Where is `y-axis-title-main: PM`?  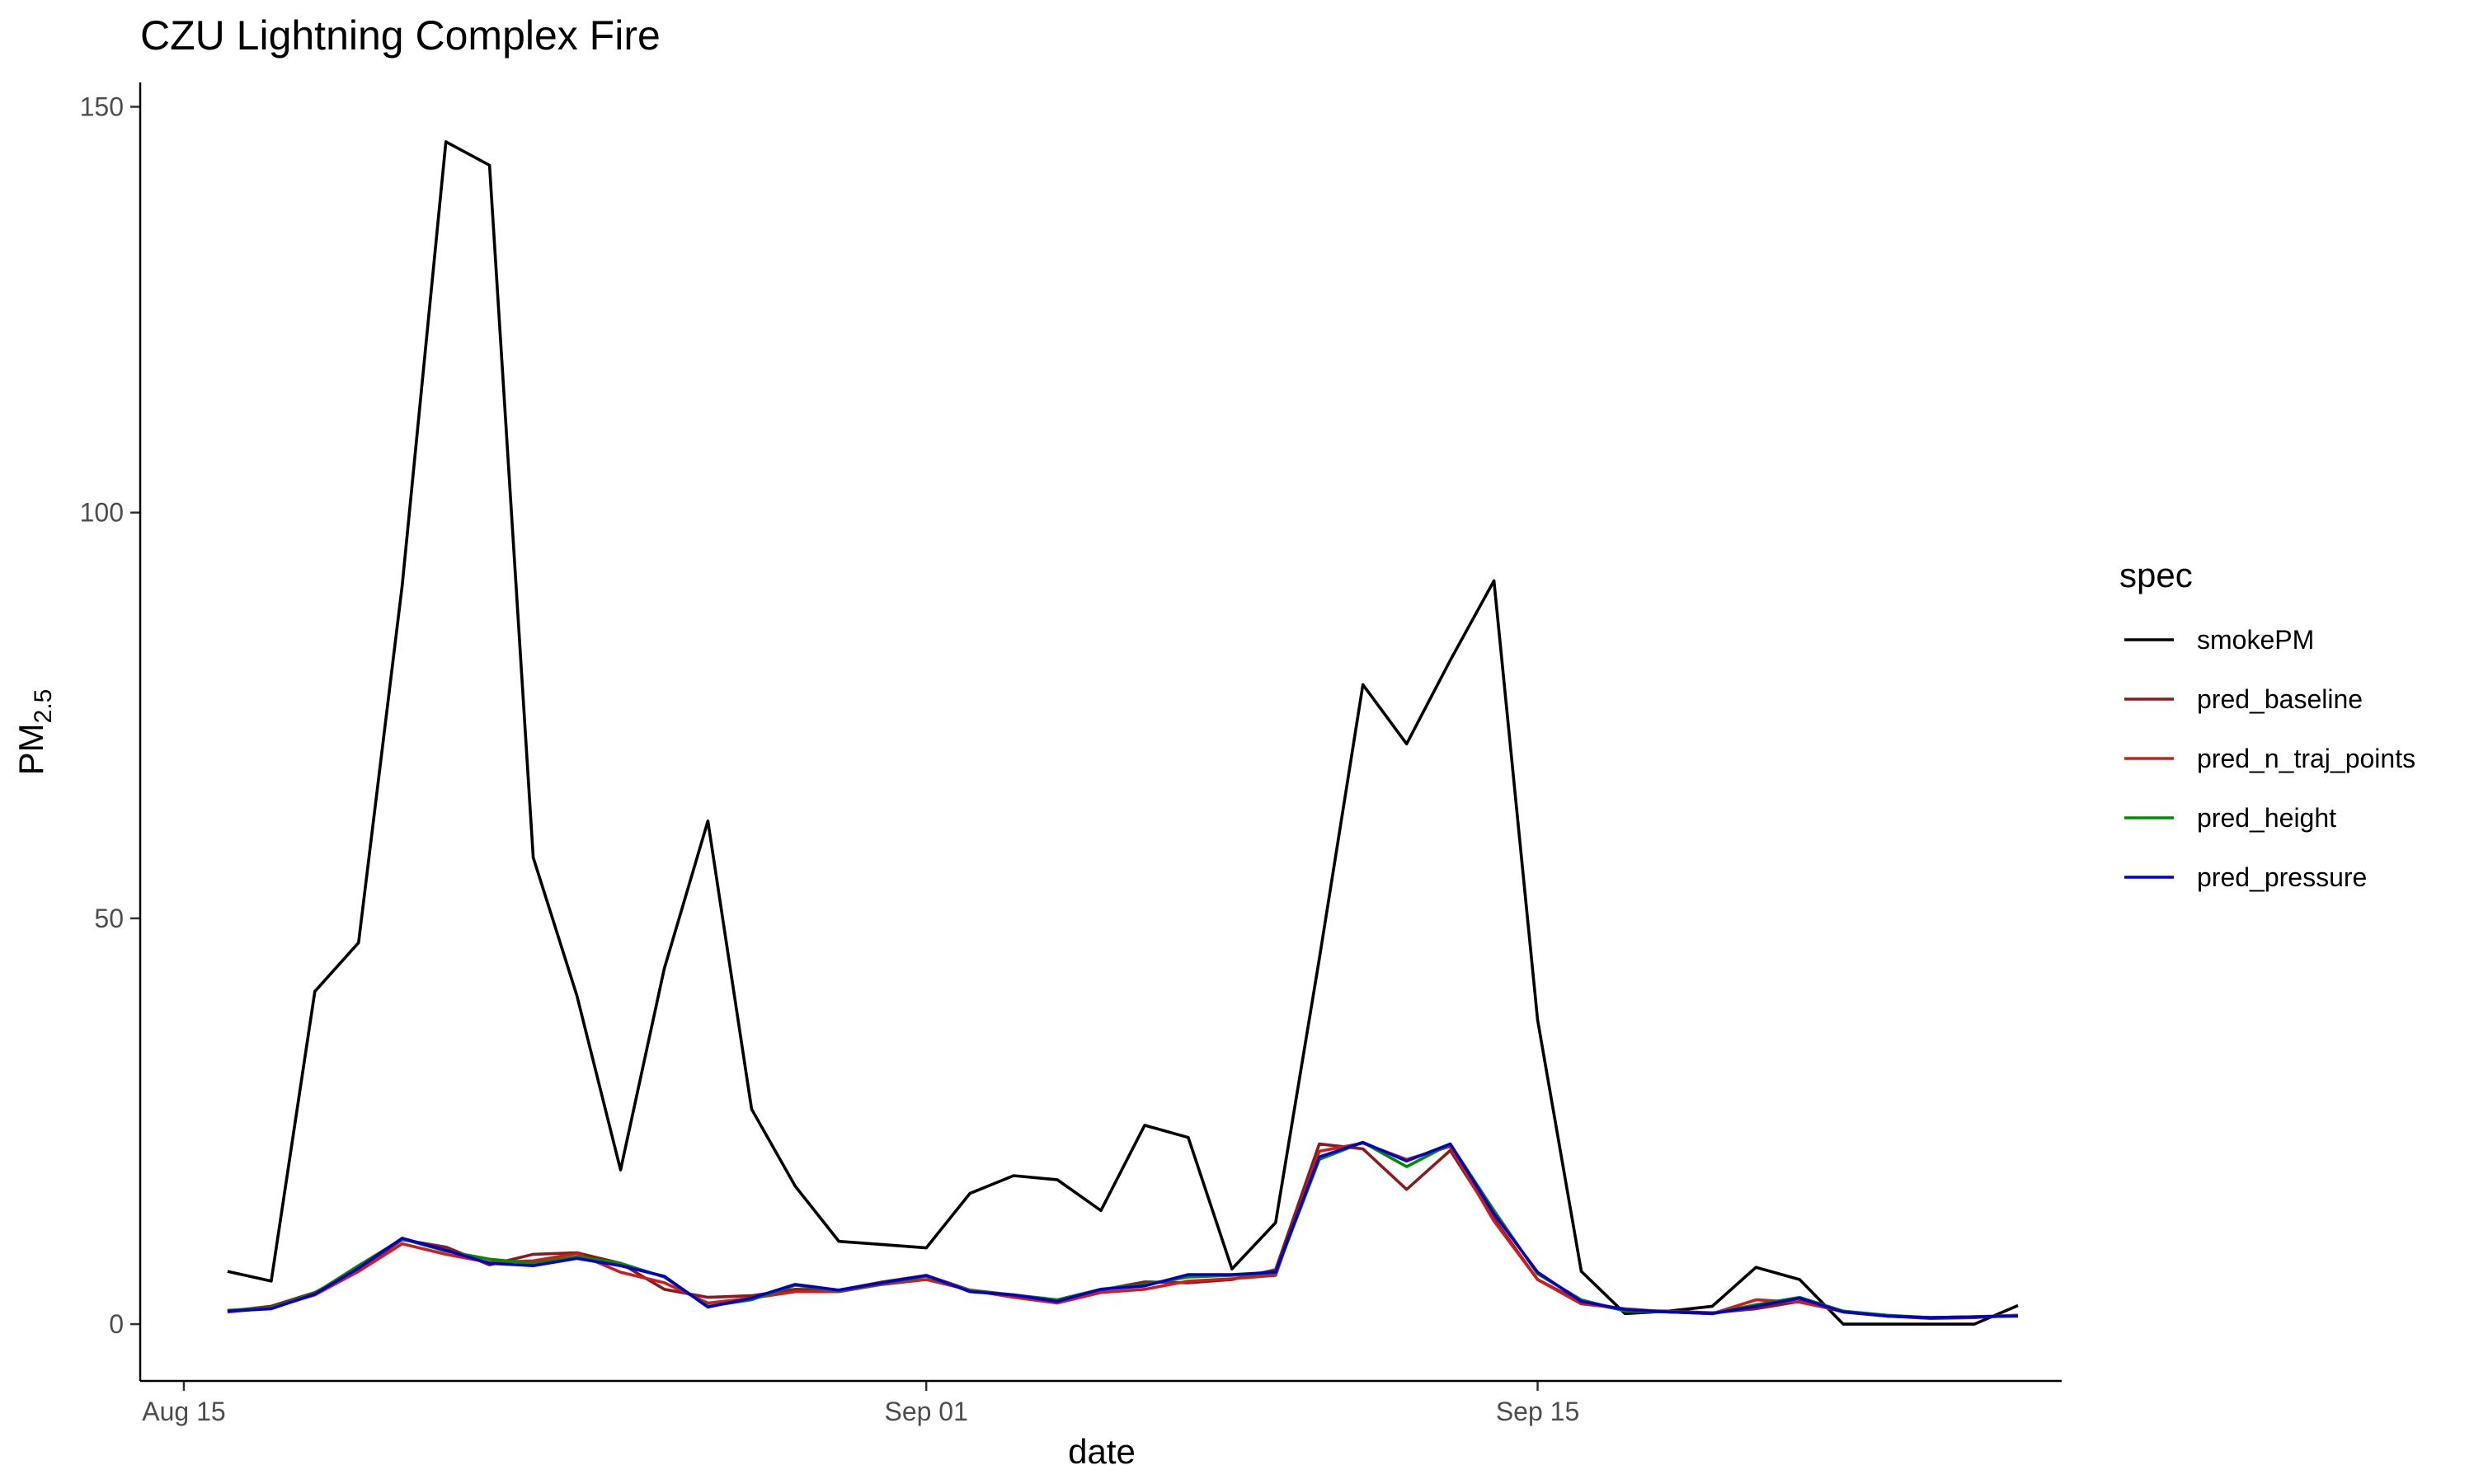 y-axis-title-main: PM is located at coordinates (31, 749).